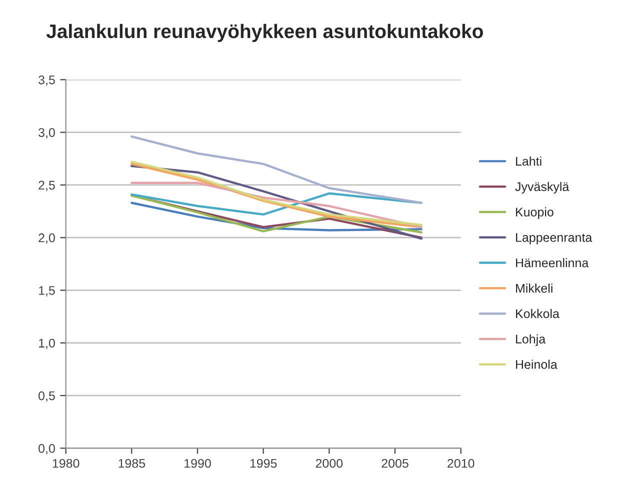  Describe the element at coordinates (46, 344) in the screenshot. I see `y-tick-label: 1,0` at that location.